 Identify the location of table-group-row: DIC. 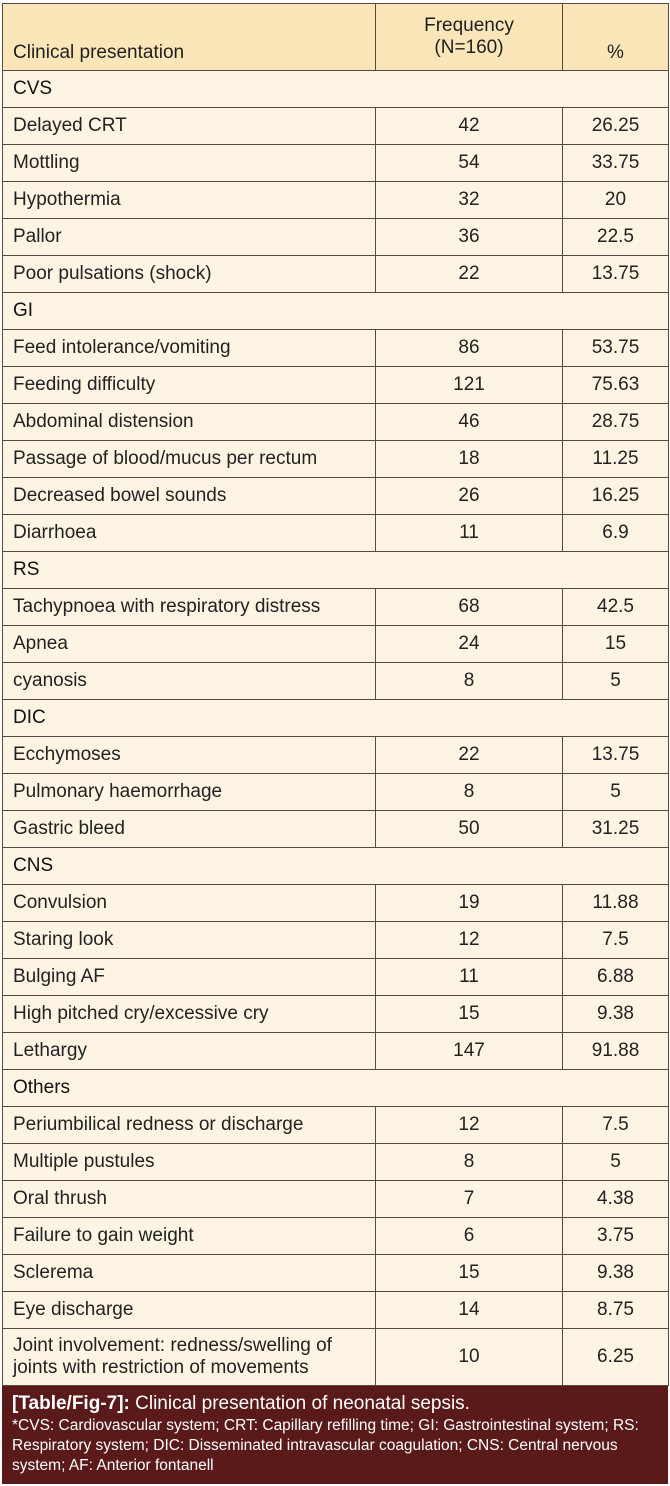
(335, 718).